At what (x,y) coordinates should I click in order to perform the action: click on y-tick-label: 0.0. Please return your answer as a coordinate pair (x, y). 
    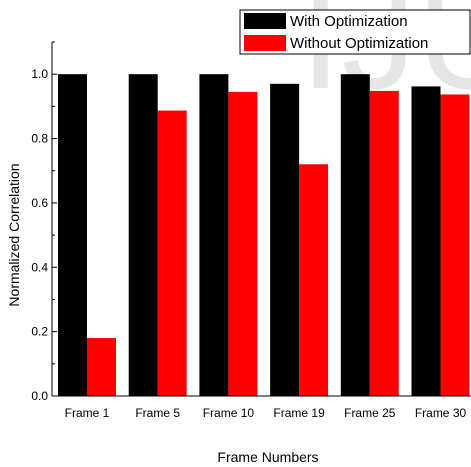
    Looking at the image, I should click on (39, 396).